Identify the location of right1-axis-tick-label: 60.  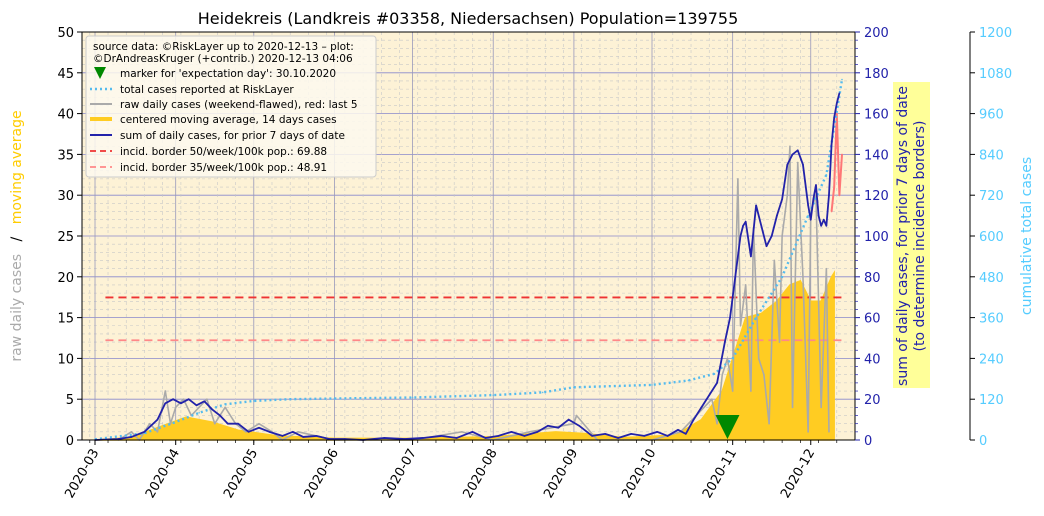
(872, 319).